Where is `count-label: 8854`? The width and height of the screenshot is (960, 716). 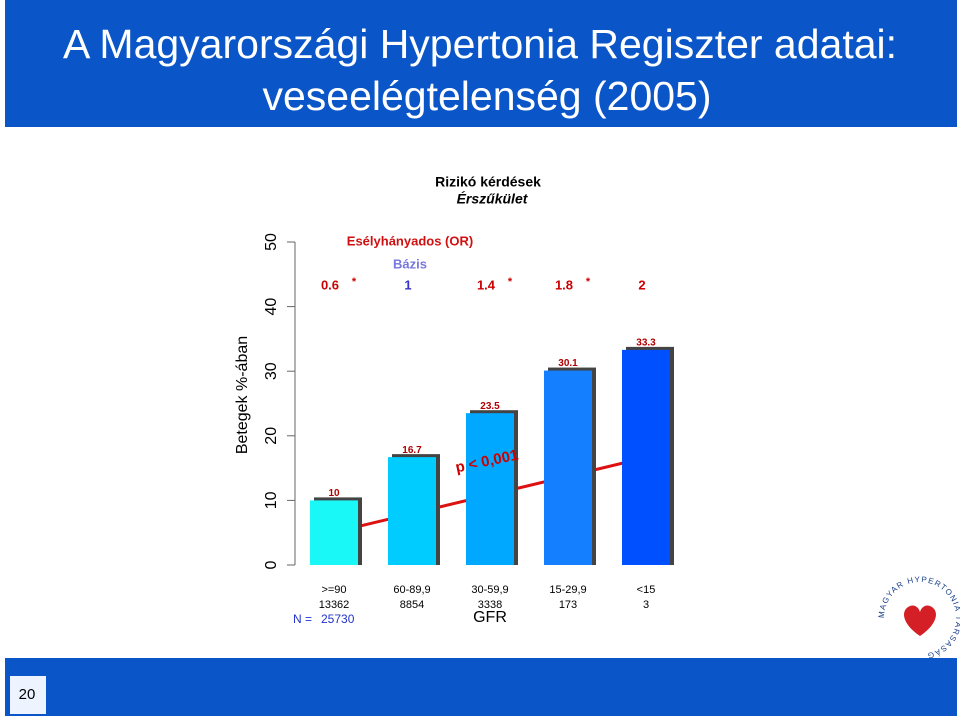 count-label: 8854 is located at coordinates (412, 605).